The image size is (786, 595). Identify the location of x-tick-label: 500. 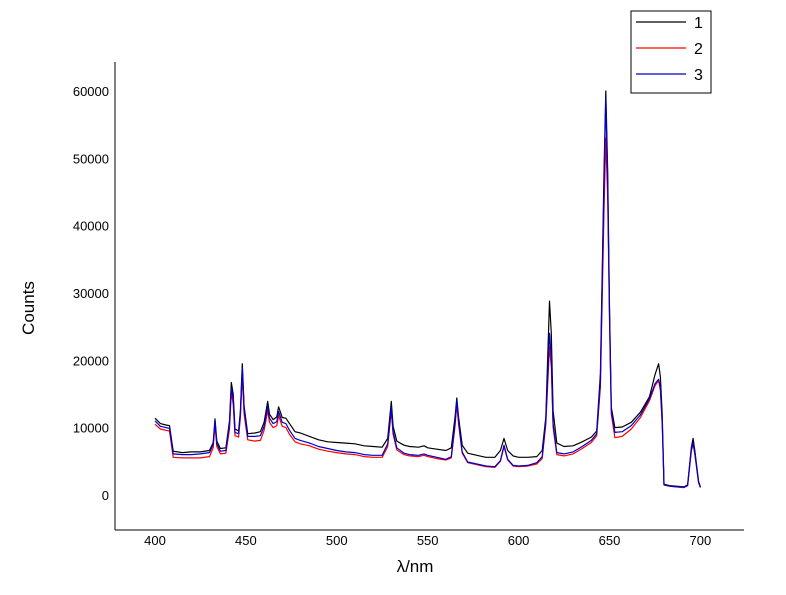
(337, 540).